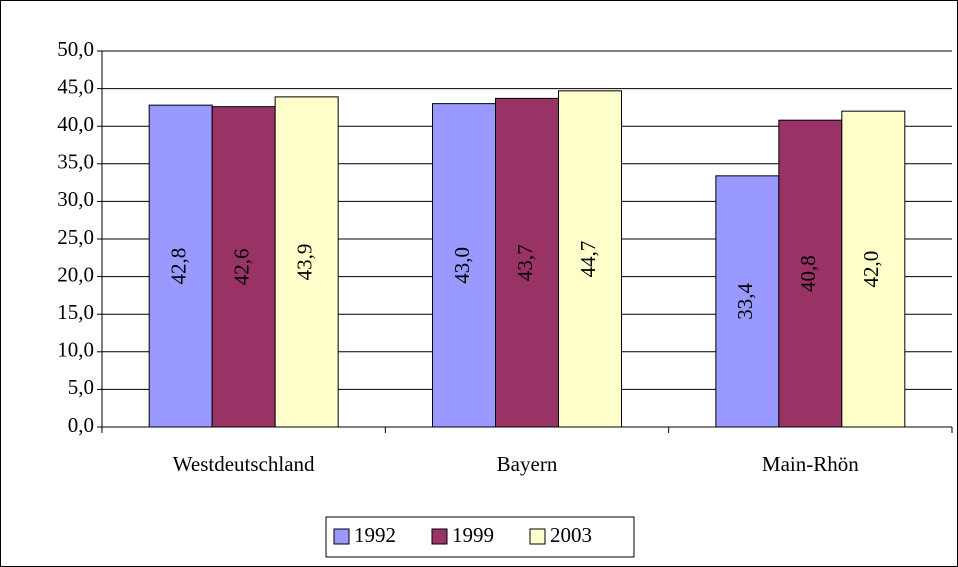  I want to click on y-tick-label: 20,0, so click(75, 274).